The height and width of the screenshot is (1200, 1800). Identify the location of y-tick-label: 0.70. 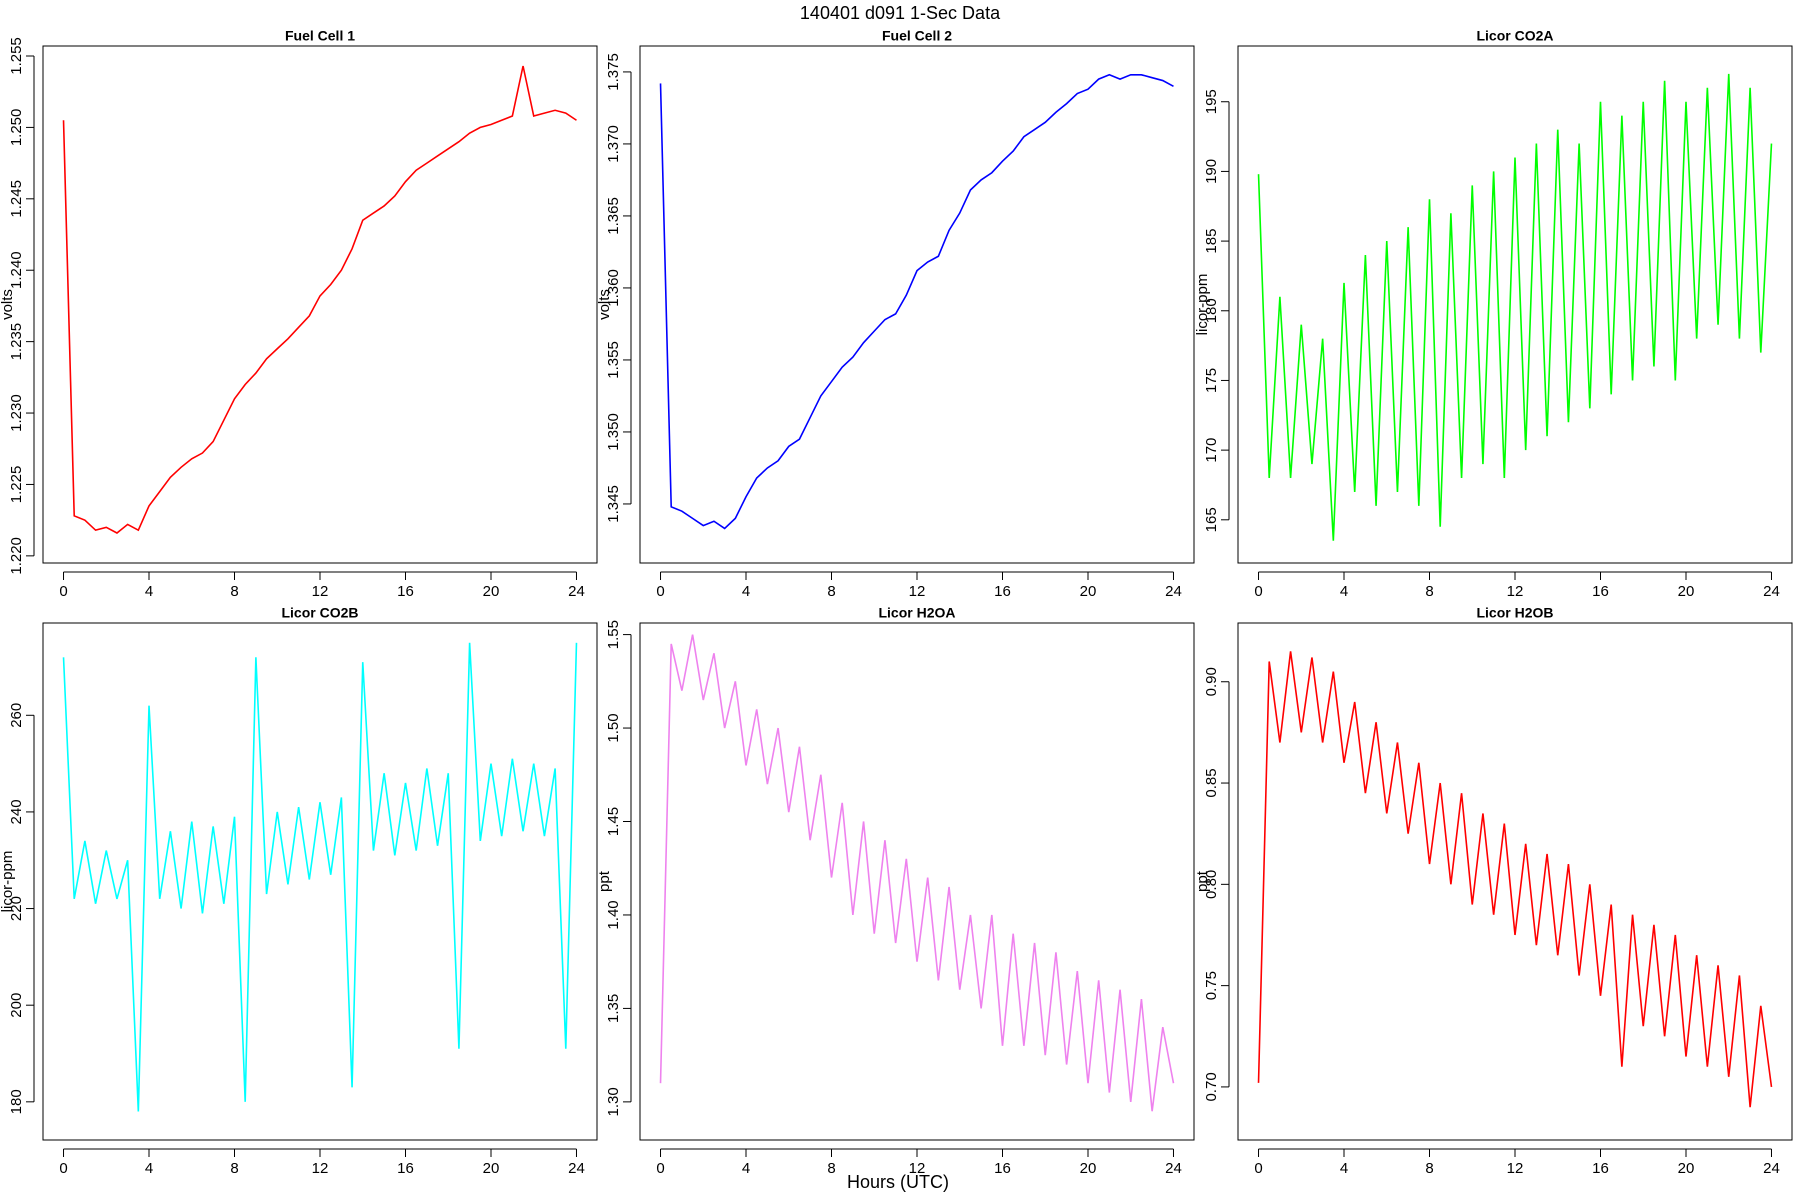
(1211, 1086).